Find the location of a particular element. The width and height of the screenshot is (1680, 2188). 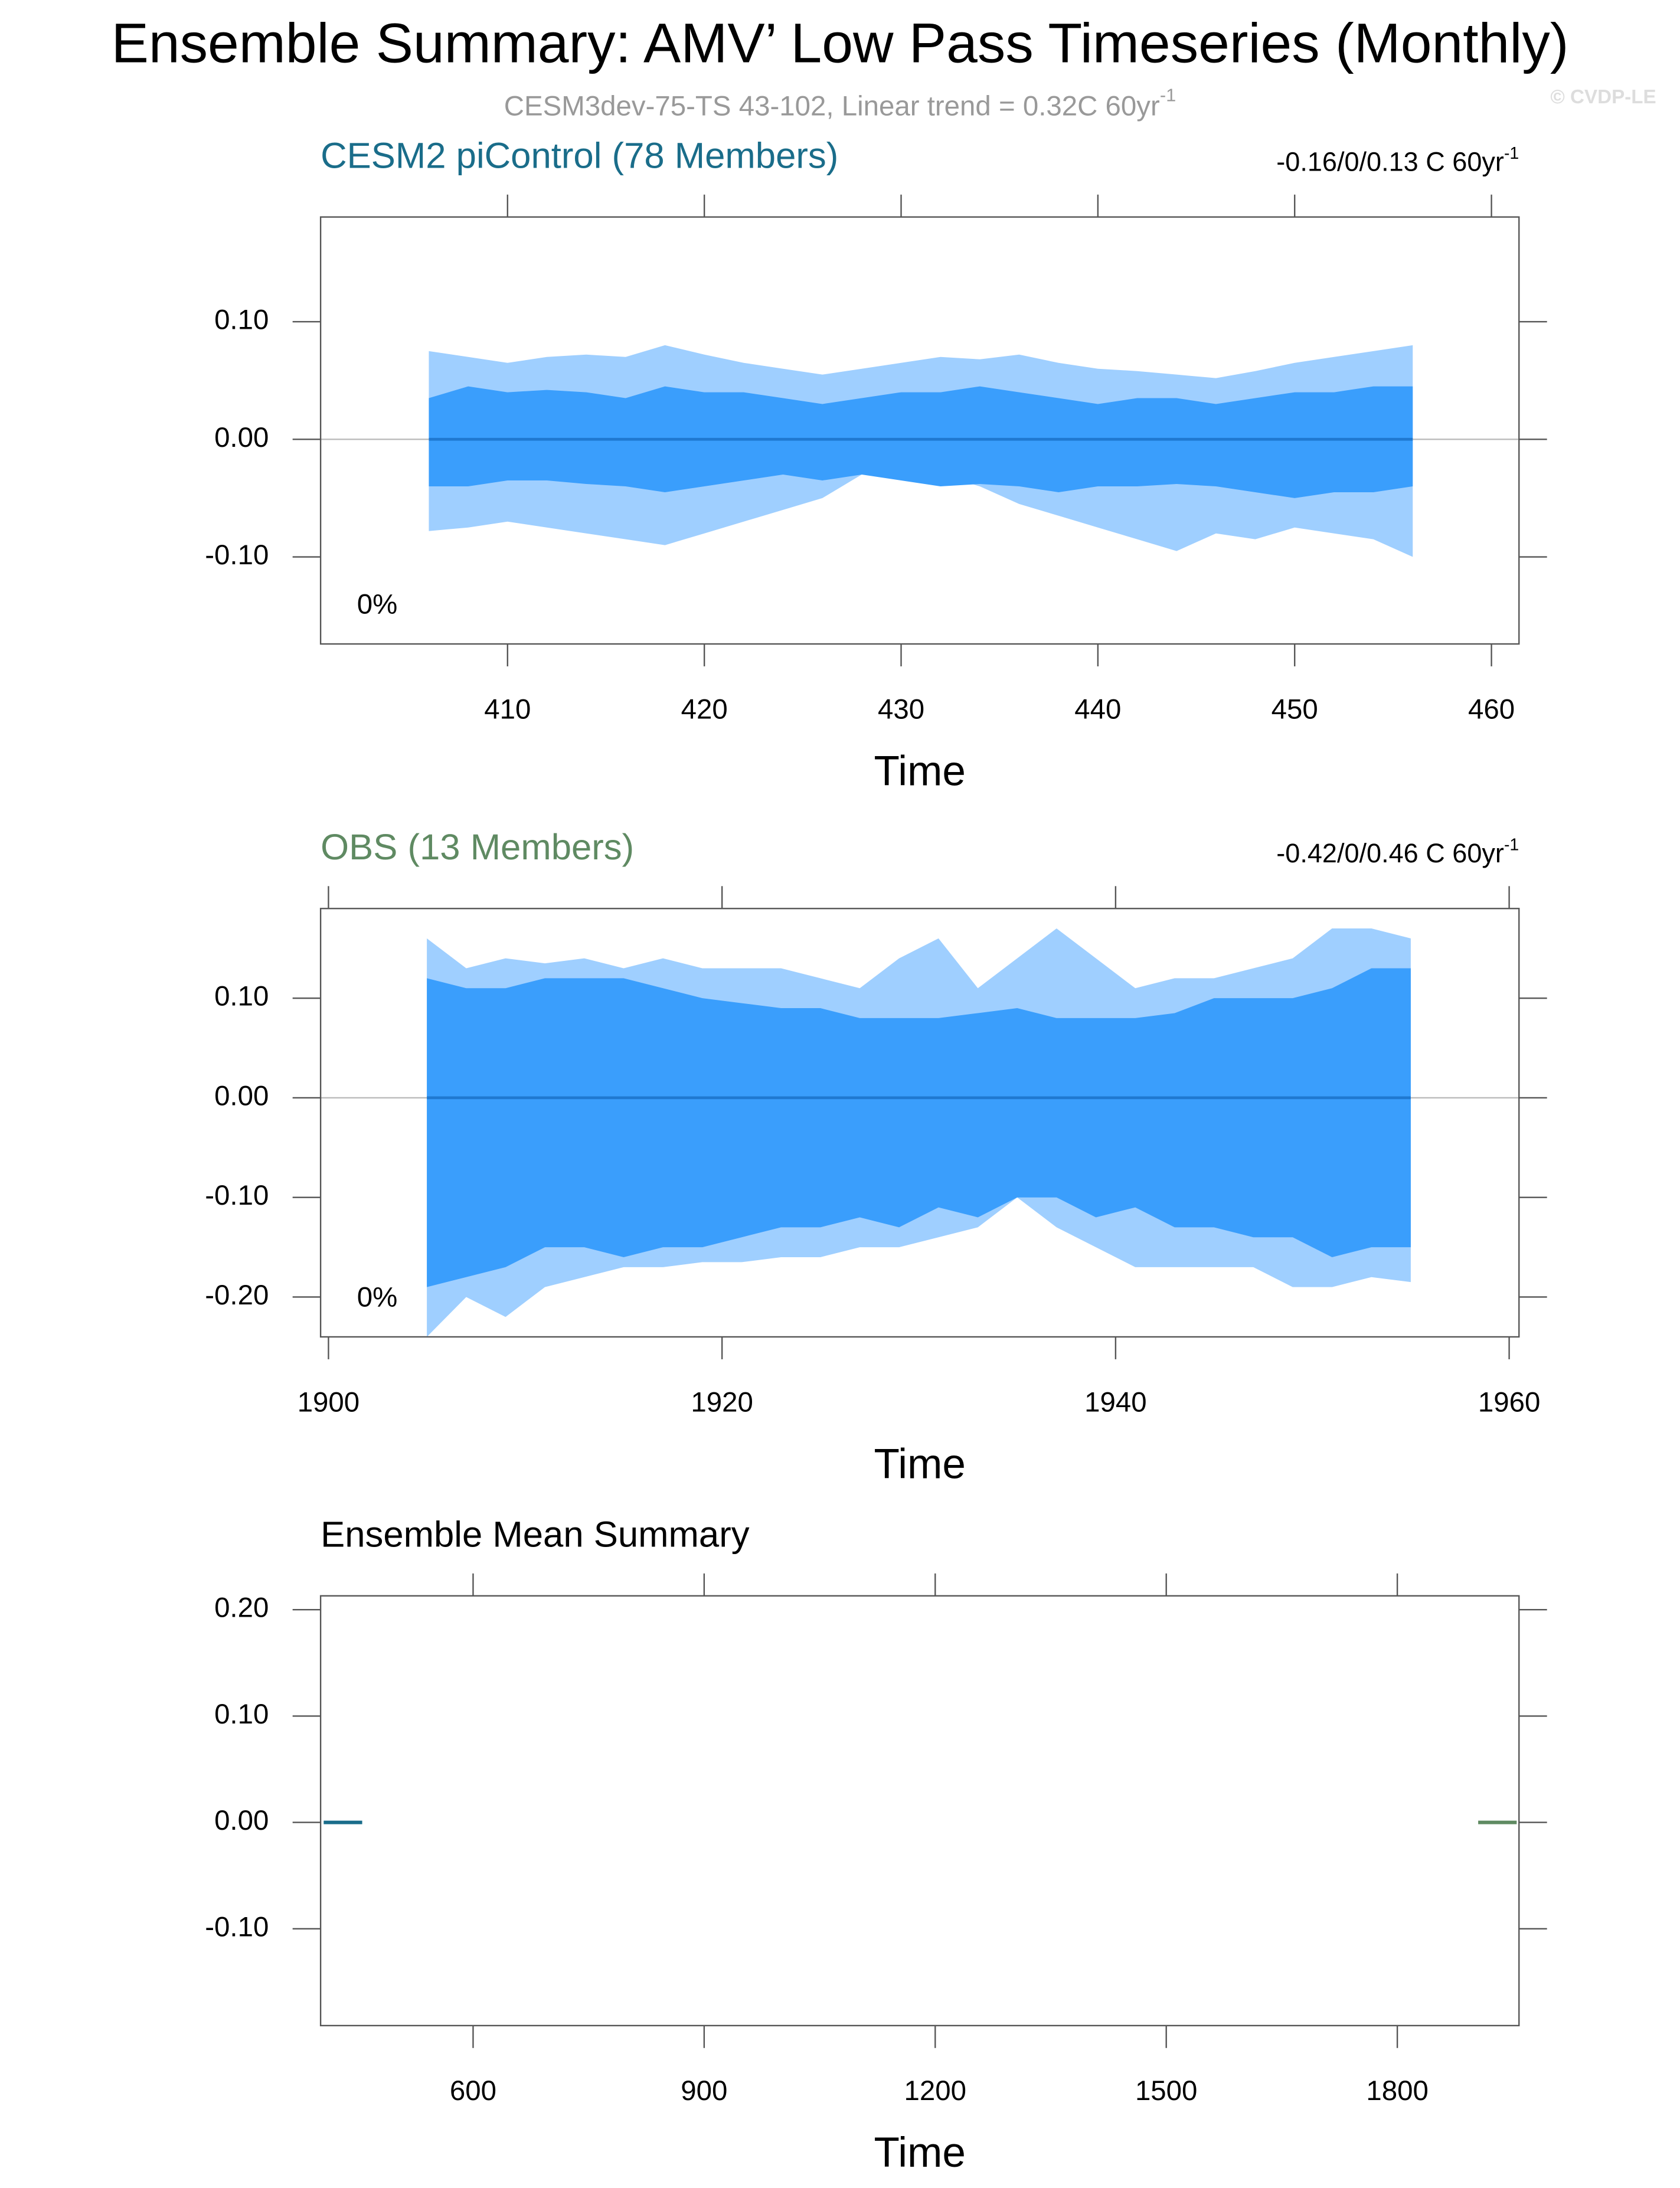

x-tick-label: 900 is located at coordinates (704, 2091).